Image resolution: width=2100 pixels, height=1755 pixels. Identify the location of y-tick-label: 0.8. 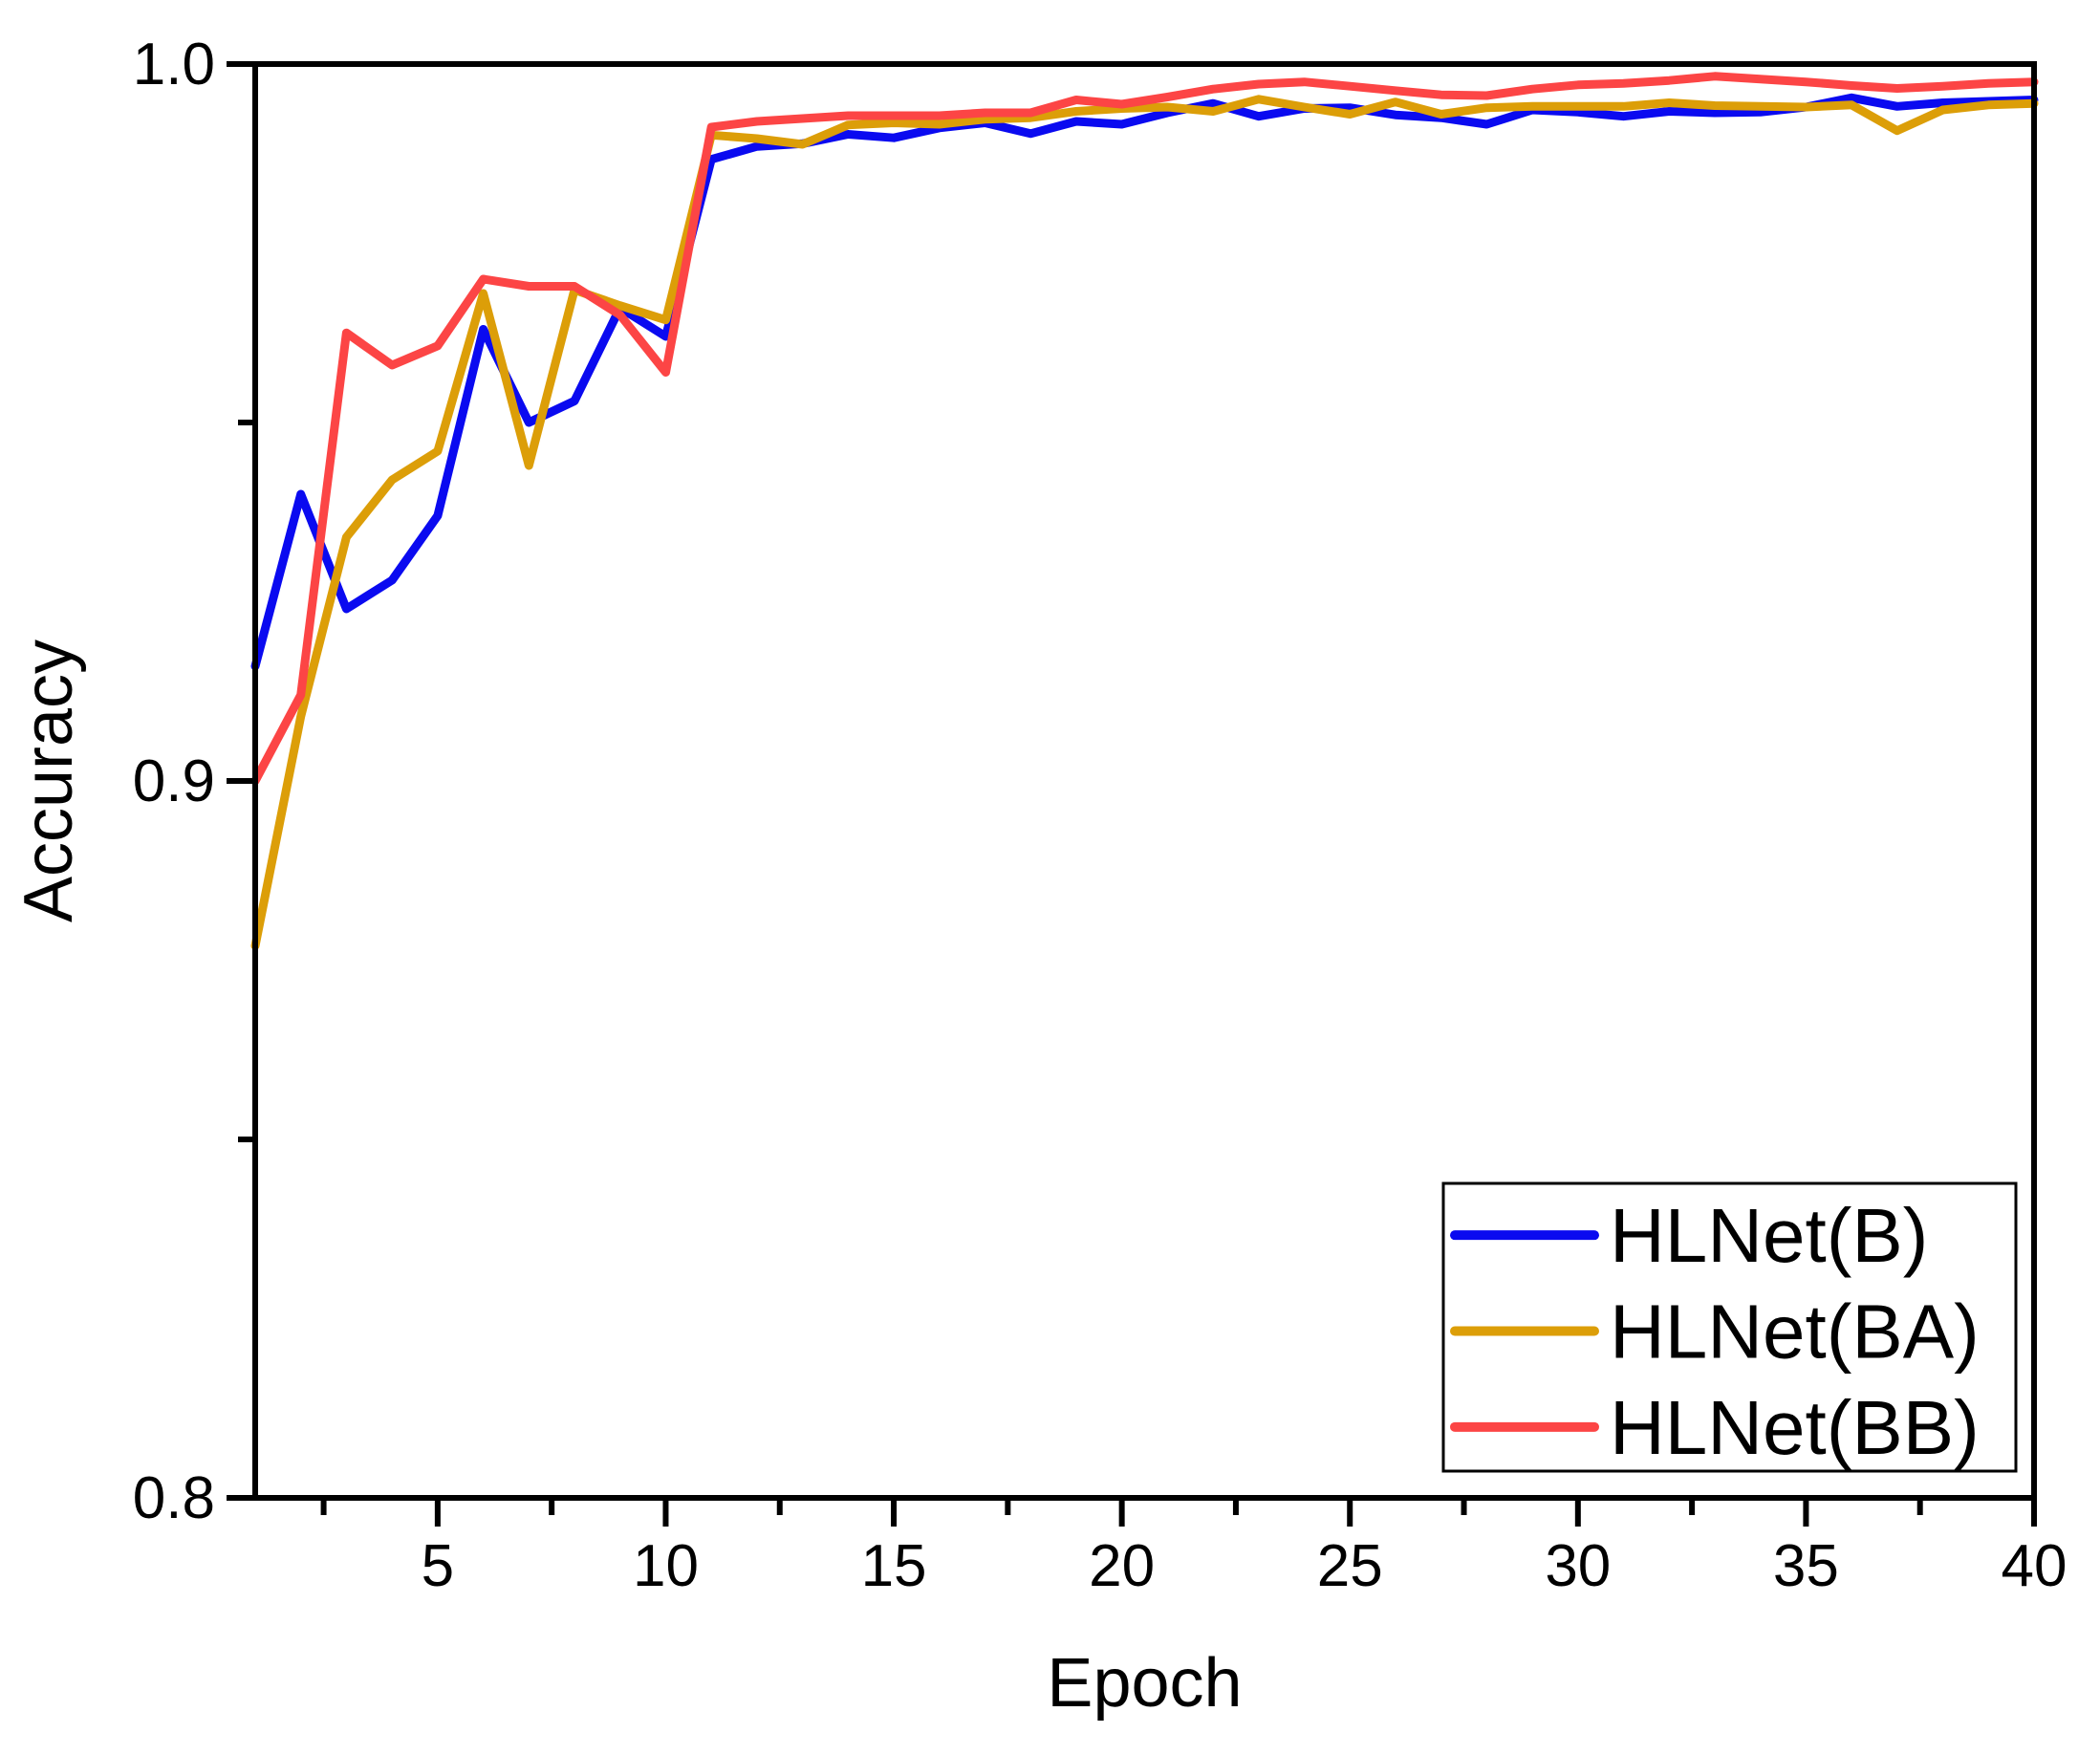
(174, 1498).